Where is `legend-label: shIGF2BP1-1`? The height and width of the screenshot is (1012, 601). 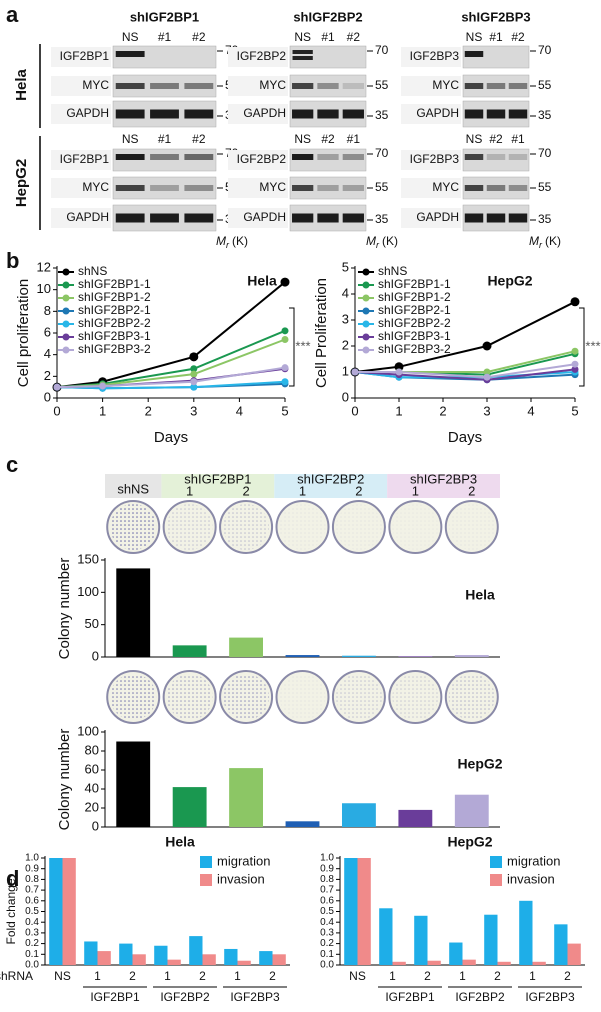
legend-label: shIGF2BP1-1 is located at coordinates (414, 284).